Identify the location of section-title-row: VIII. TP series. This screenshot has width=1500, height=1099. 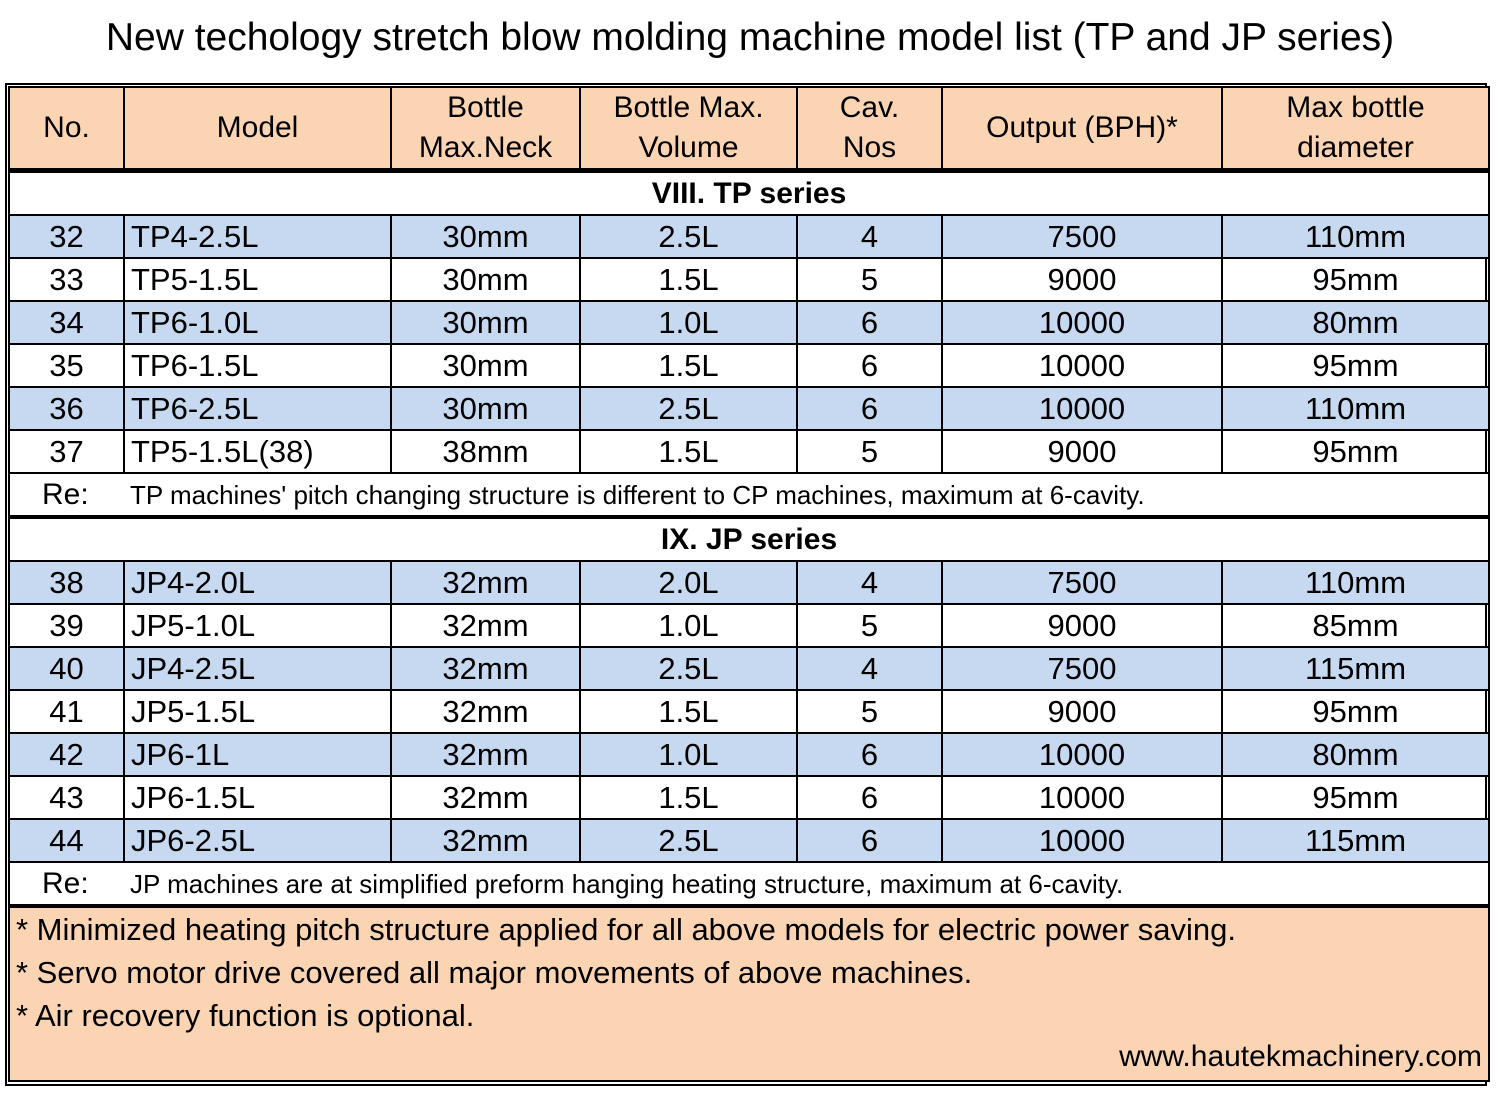
(749, 192).